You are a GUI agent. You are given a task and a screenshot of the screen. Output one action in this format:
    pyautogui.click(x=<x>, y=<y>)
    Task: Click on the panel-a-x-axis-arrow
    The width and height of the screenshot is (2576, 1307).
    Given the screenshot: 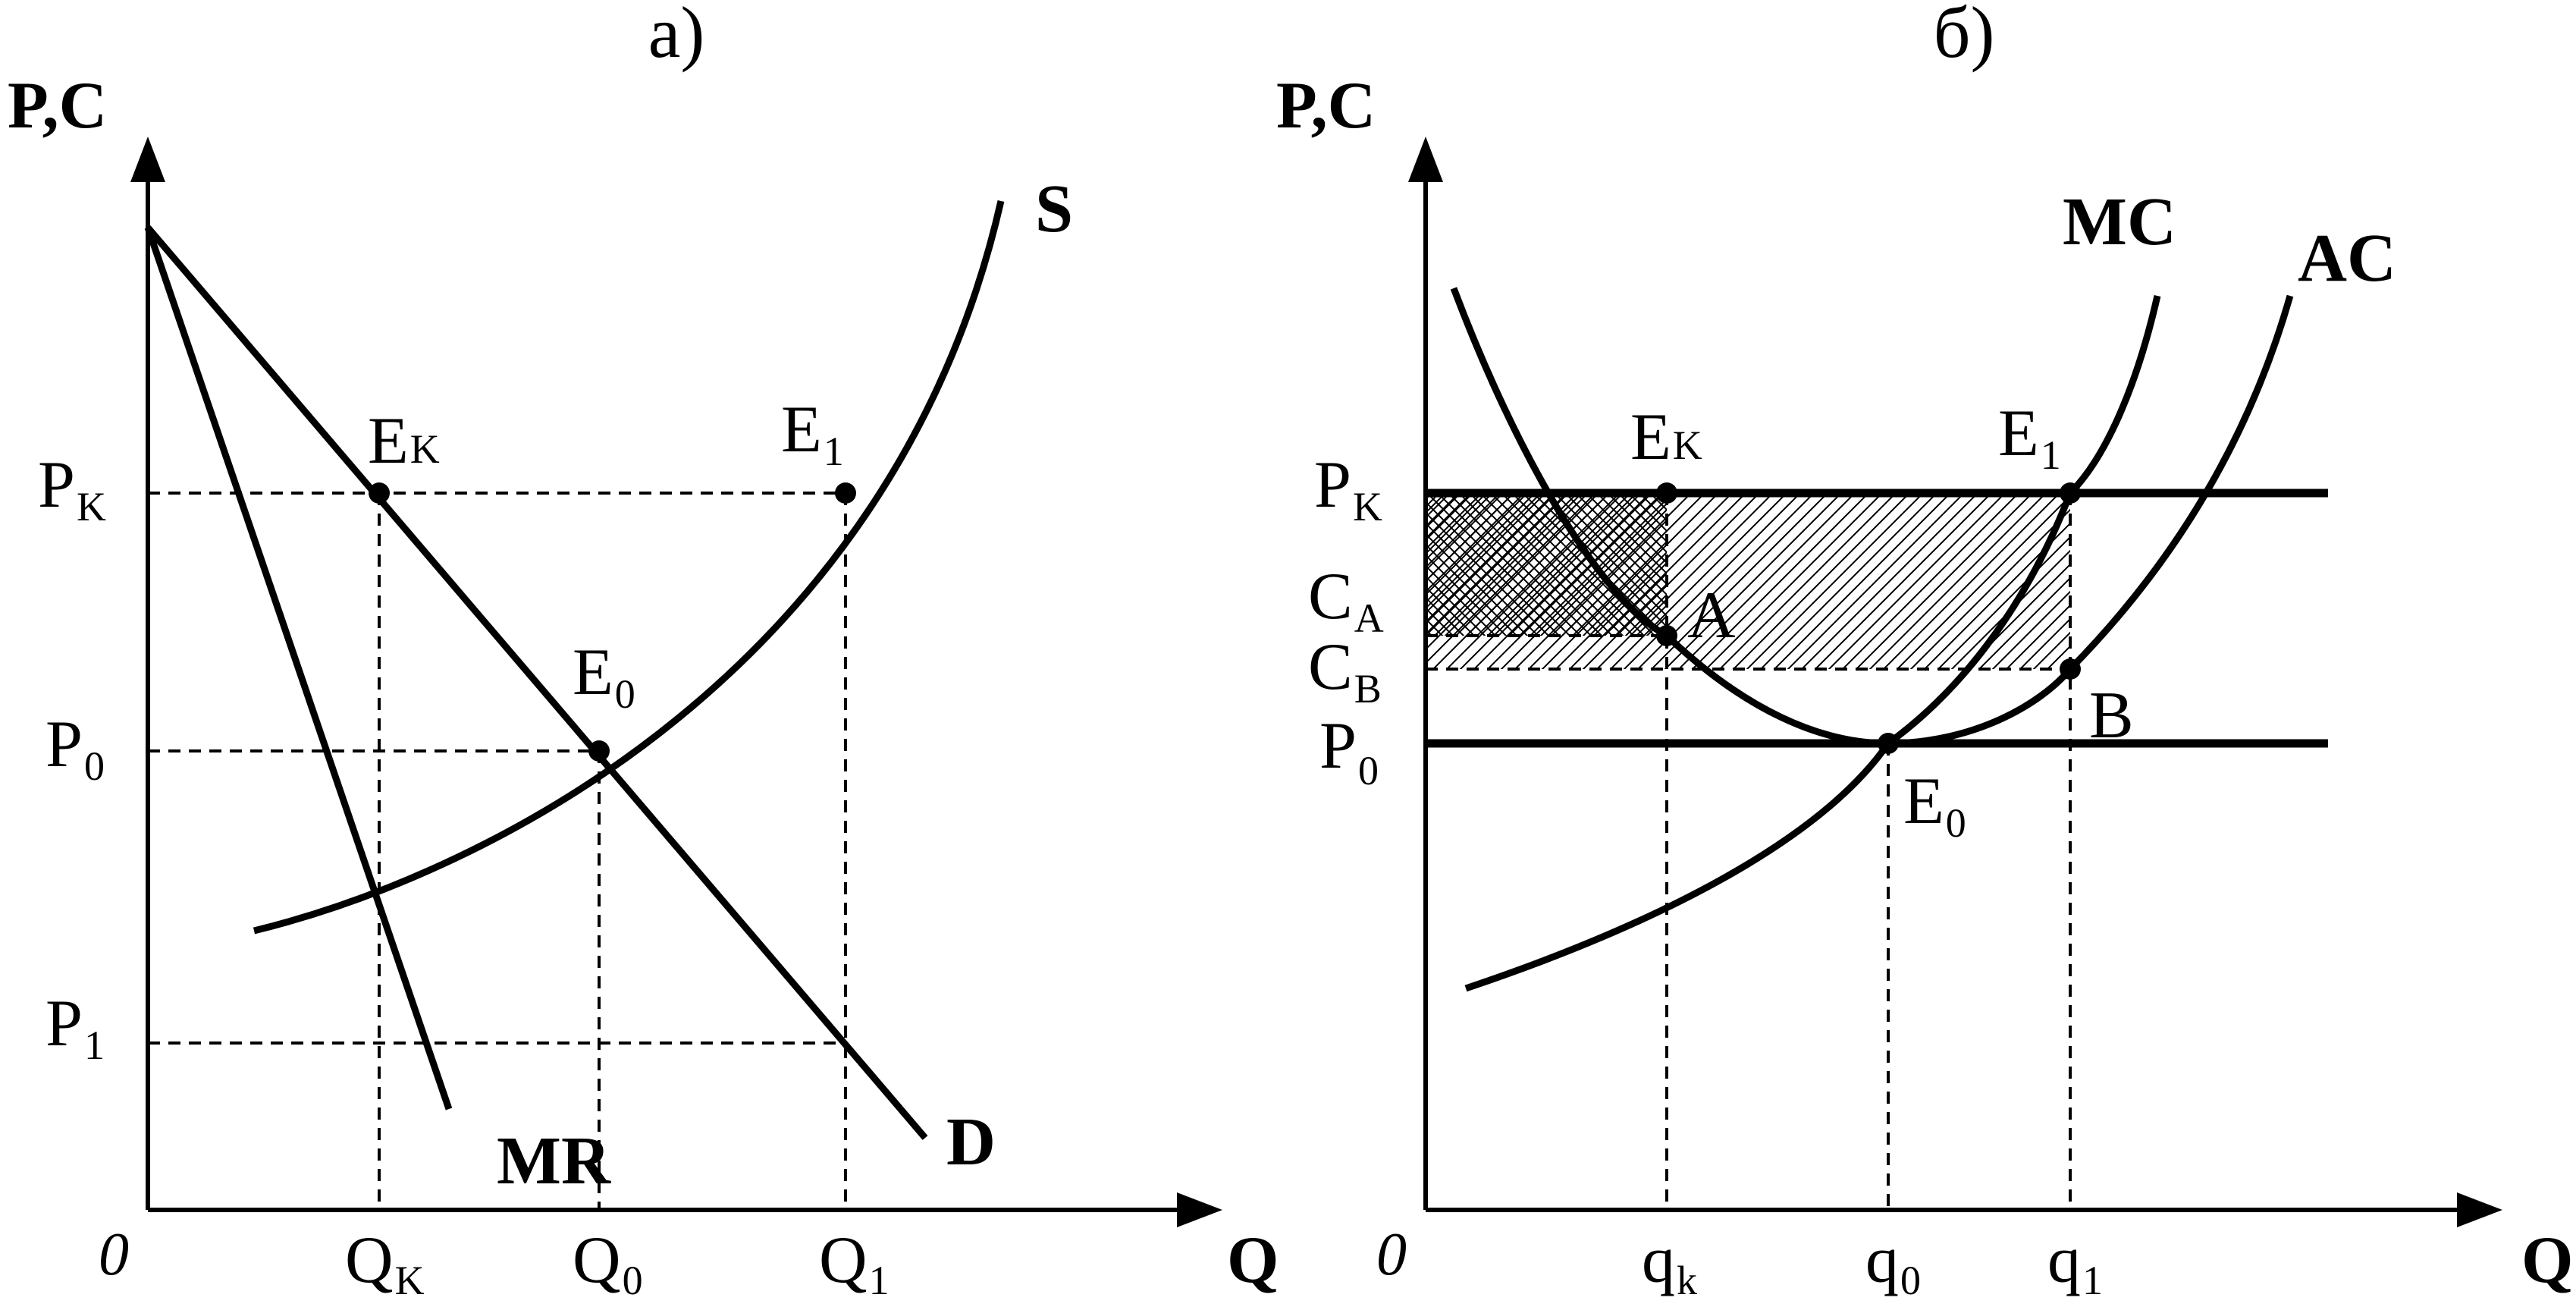 What is the action you would take?
    pyautogui.click(x=1199, y=1209)
    